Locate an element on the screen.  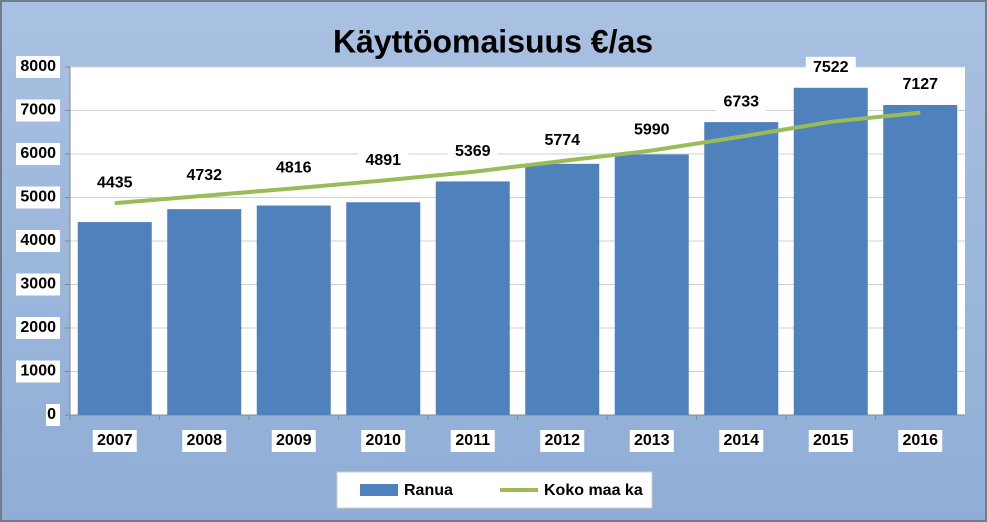
data-label: 6733 is located at coordinates (741, 101).